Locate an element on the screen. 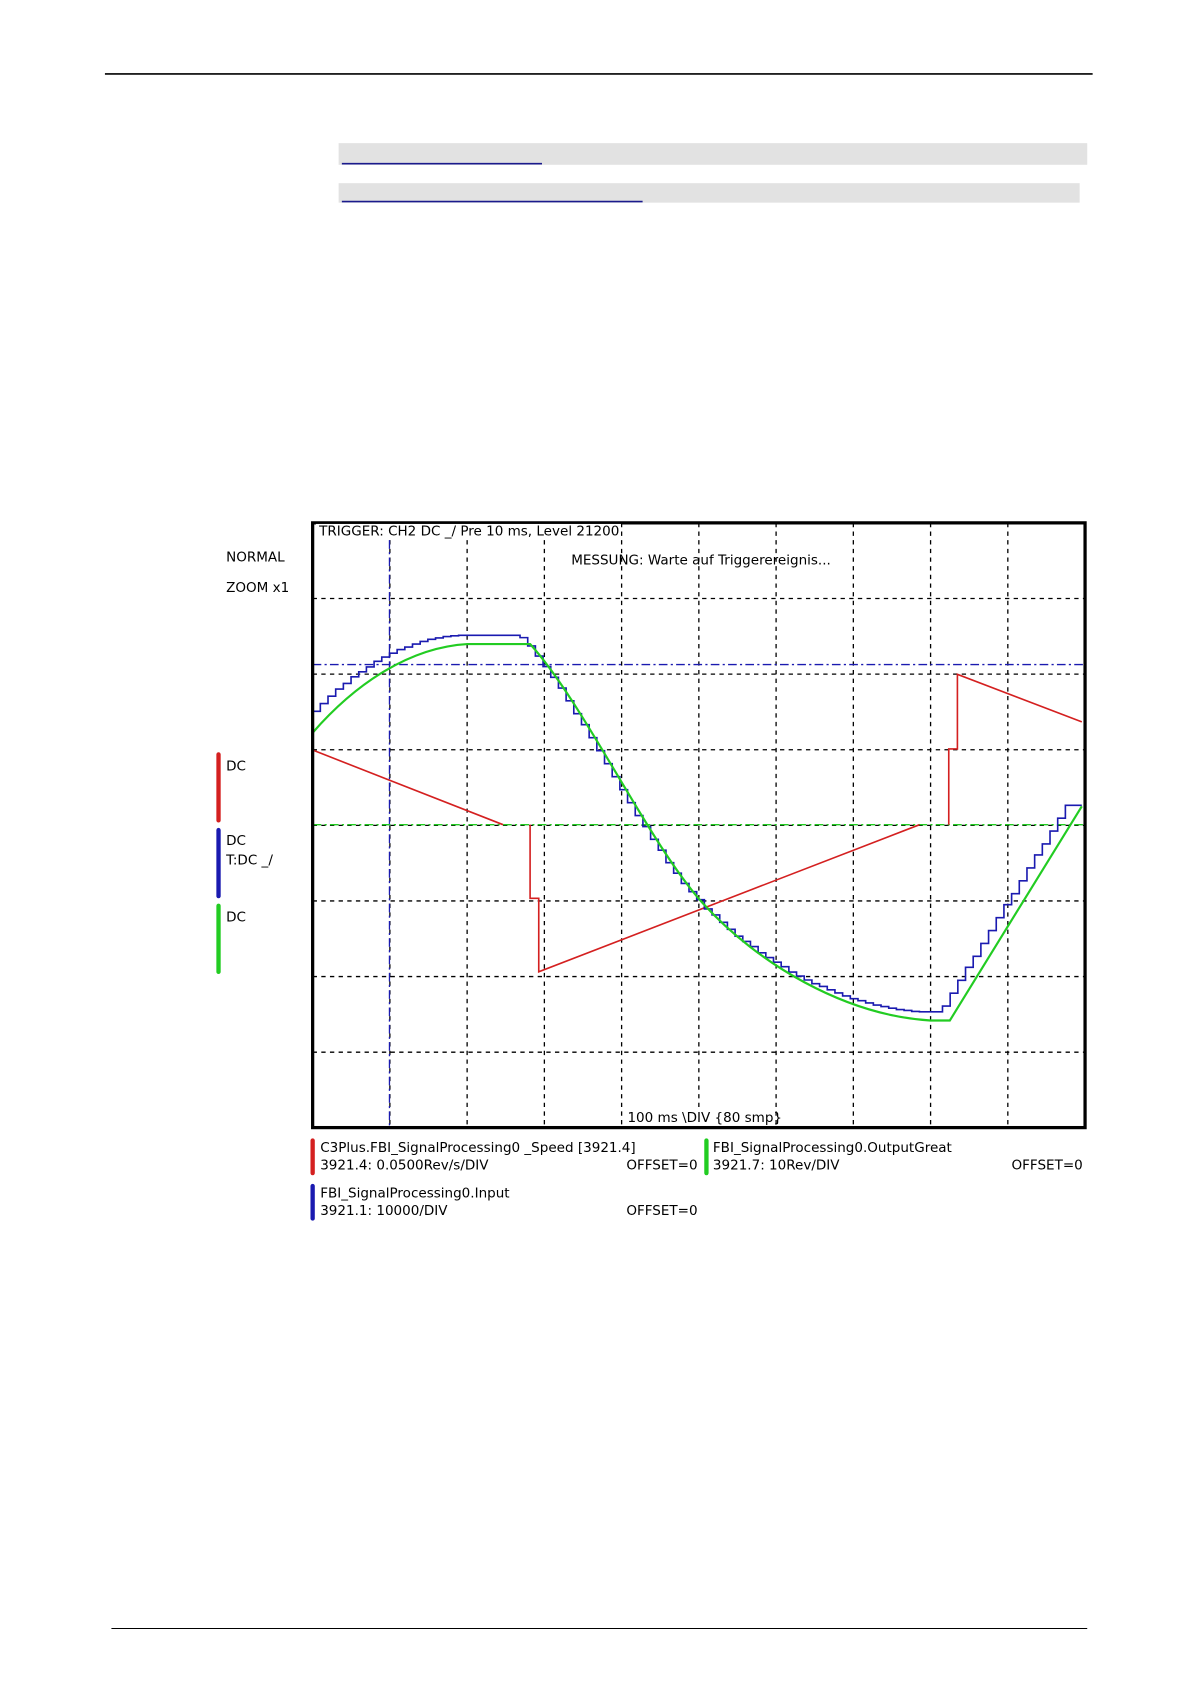  speed-trace is located at coordinates (697, 823).